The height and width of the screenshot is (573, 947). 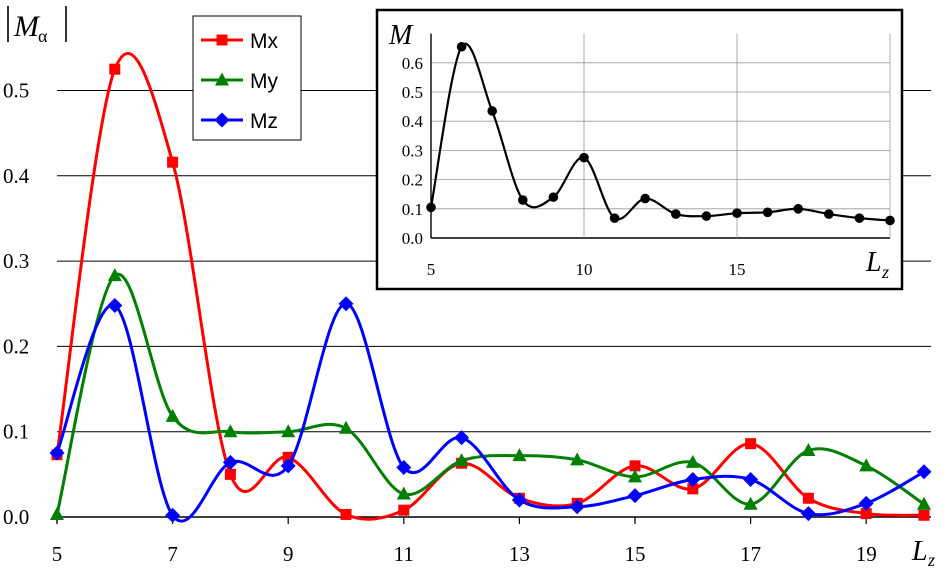 What do you see at coordinates (519, 554) in the screenshot?
I see `main-x-tick-label: 13` at bounding box center [519, 554].